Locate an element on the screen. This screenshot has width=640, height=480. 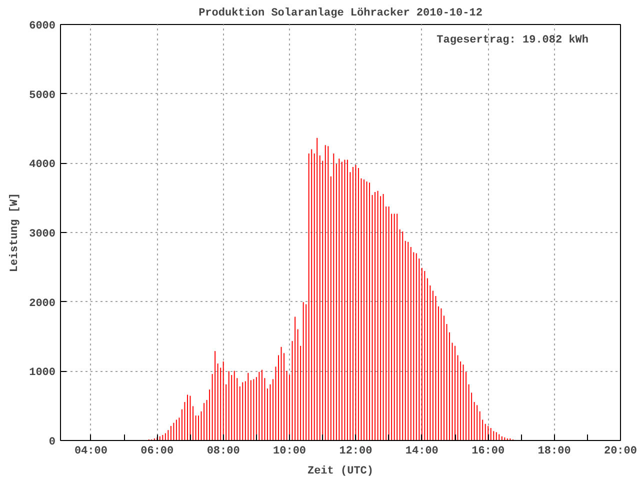
x-tick-label: 18:00 is located at coordinates (554, 452).